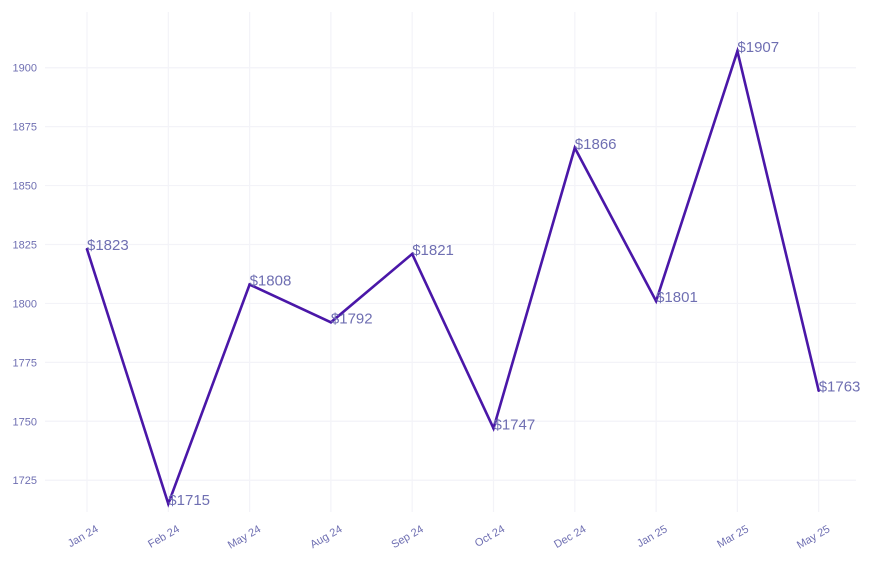 Image resolution: width=873 pixels, height=565 pixels. Describe the element at coordinates (758, 47) in the screenshot. I see `data-label: $1907` at that location.